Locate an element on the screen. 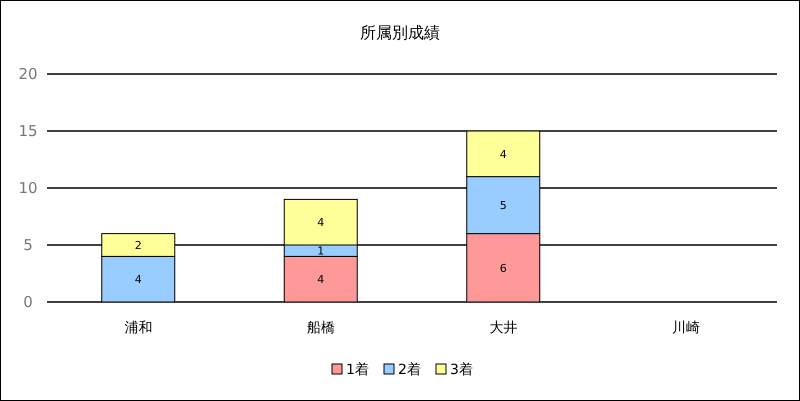 This screenshot has height=401, width=800. y-tick-label: 5 is located at coordinates (28, 245).